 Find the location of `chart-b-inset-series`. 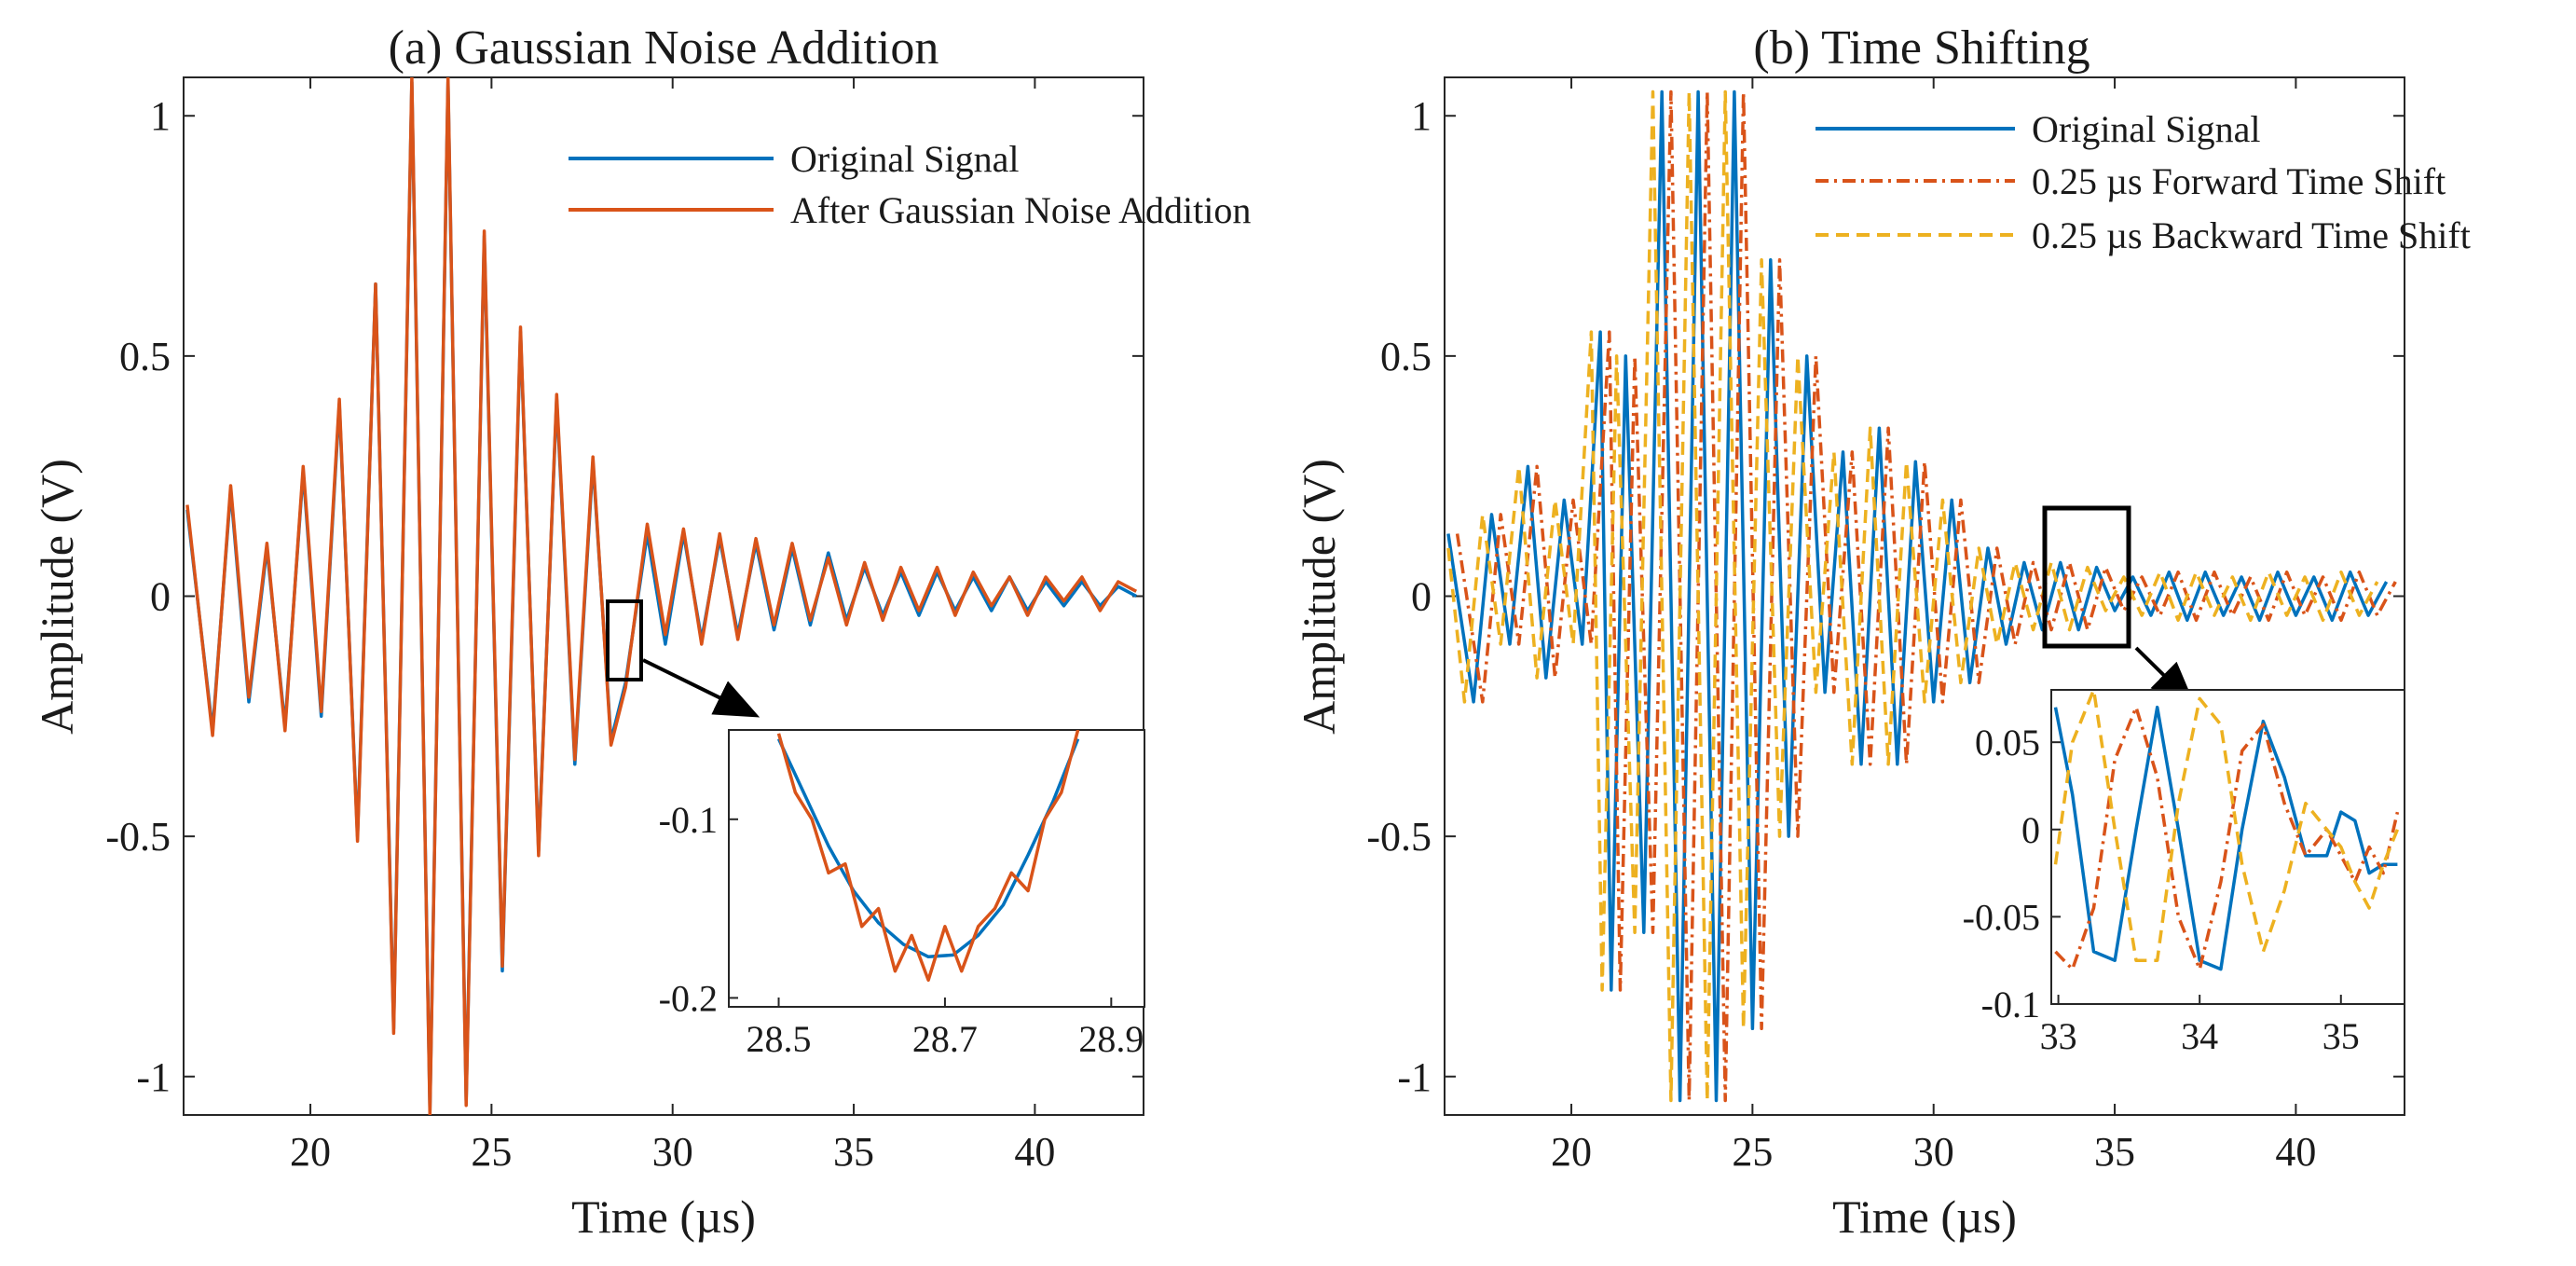

chart-b-inset-series is located at coordinates (2226, 830).